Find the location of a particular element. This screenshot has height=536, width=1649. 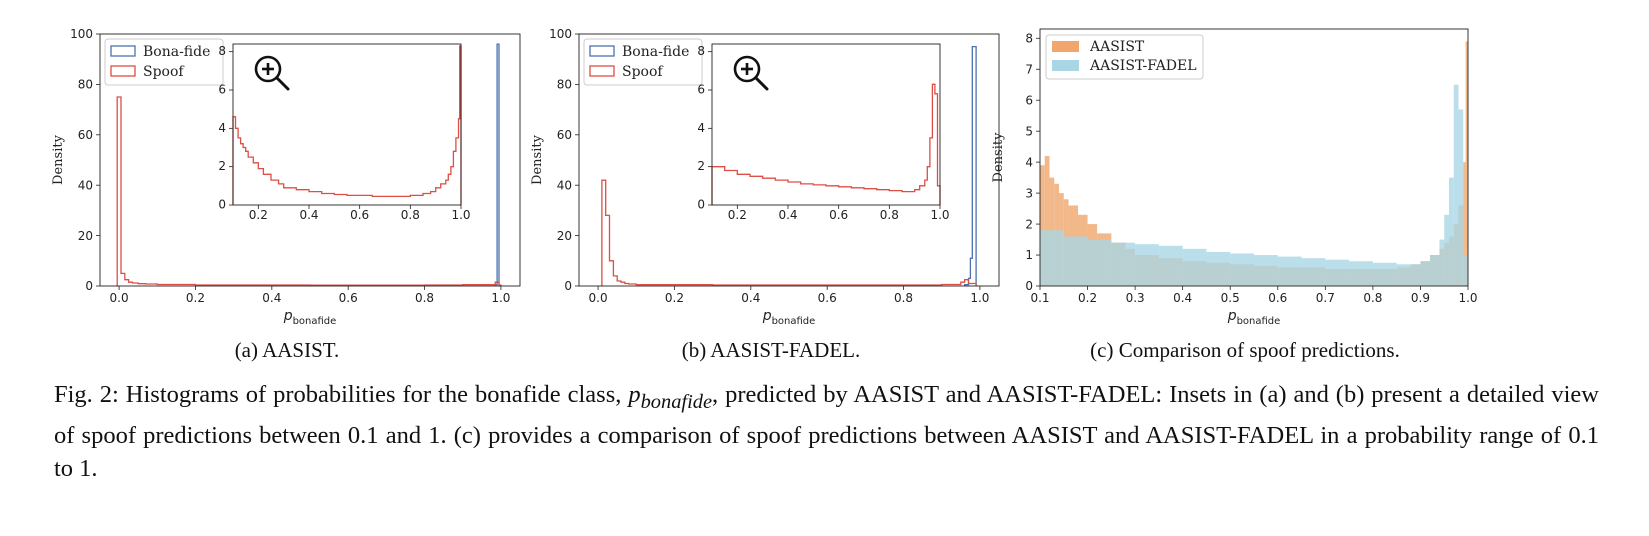

caption-variable: pbonafide is located at coordinates (670, 397).